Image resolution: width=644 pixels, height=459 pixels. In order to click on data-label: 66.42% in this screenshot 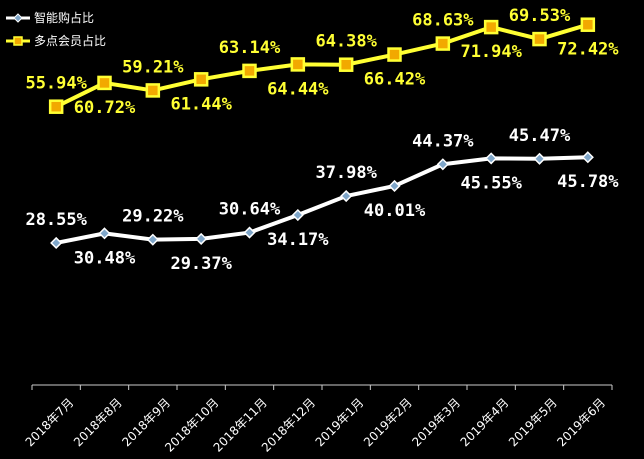, I will do `click(395, 80)`.